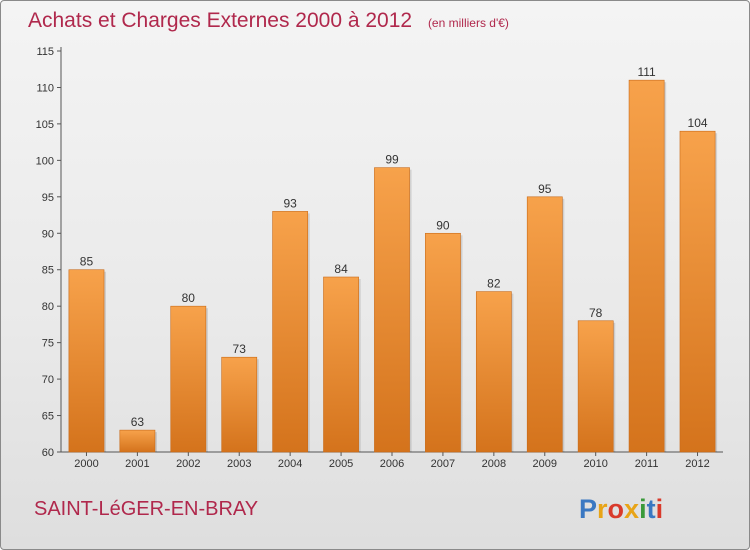 The width and height of the screenshot is (750, 550). I want to click on y-tick-label: 65, so click(48, 417).